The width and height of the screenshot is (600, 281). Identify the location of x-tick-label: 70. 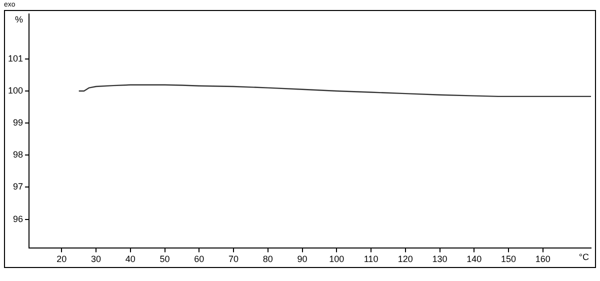
(233, 259).